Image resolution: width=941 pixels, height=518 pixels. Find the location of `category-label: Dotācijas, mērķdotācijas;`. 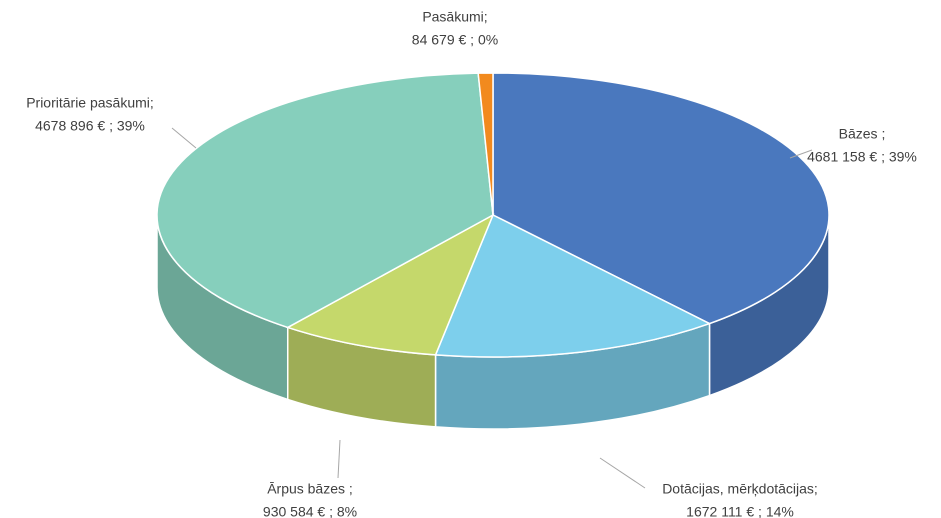

category-label: Dotācijas, mērķdotācijas; is located at coordinates (740, 489).